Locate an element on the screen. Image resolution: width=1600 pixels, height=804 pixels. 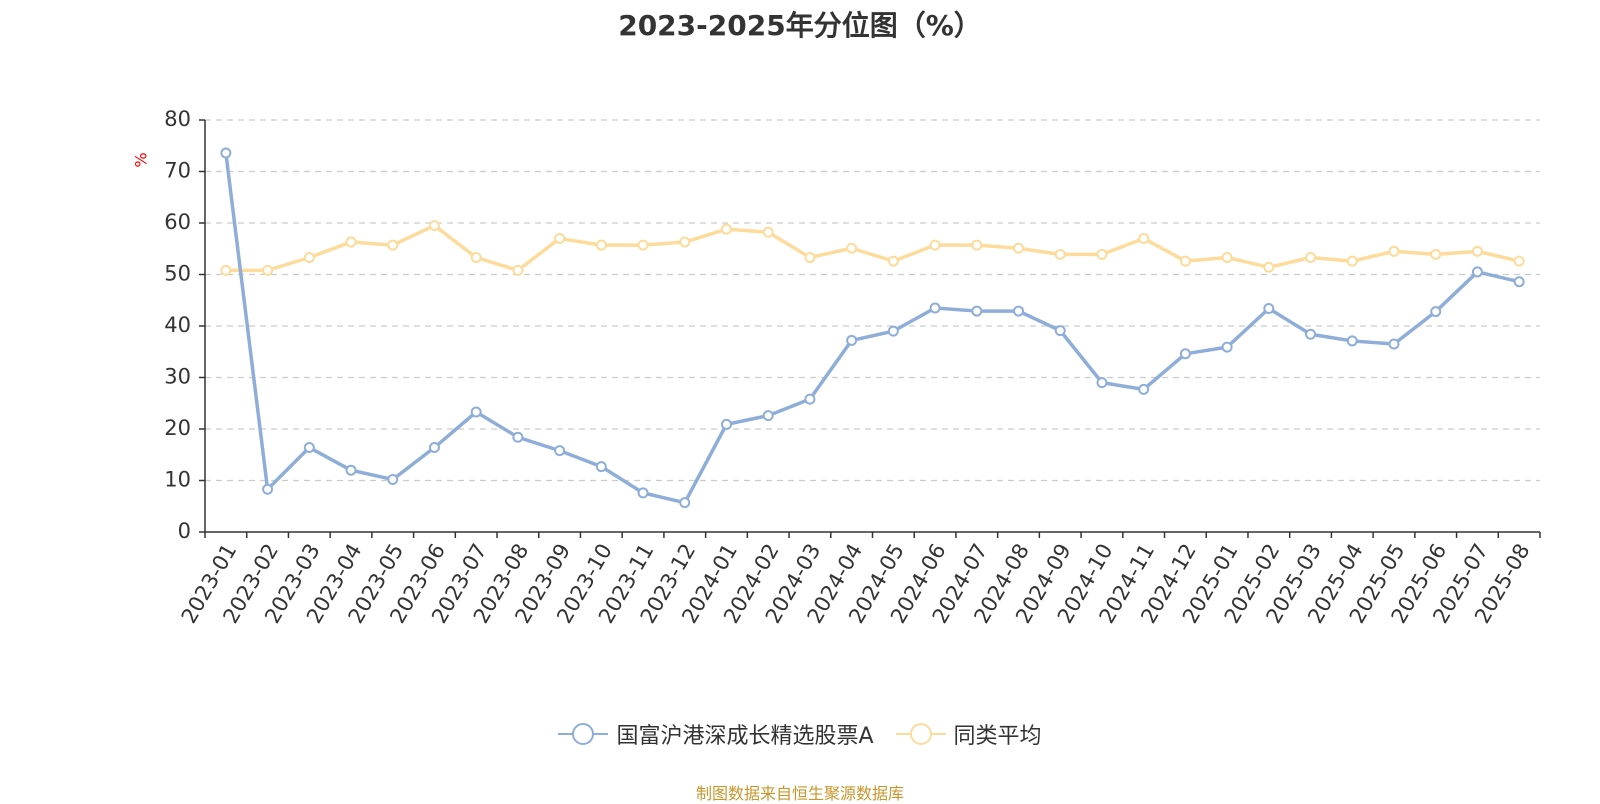
legend-item-series-1: 国富沪港深成长精选股票A is located at coordinates (716, 734).